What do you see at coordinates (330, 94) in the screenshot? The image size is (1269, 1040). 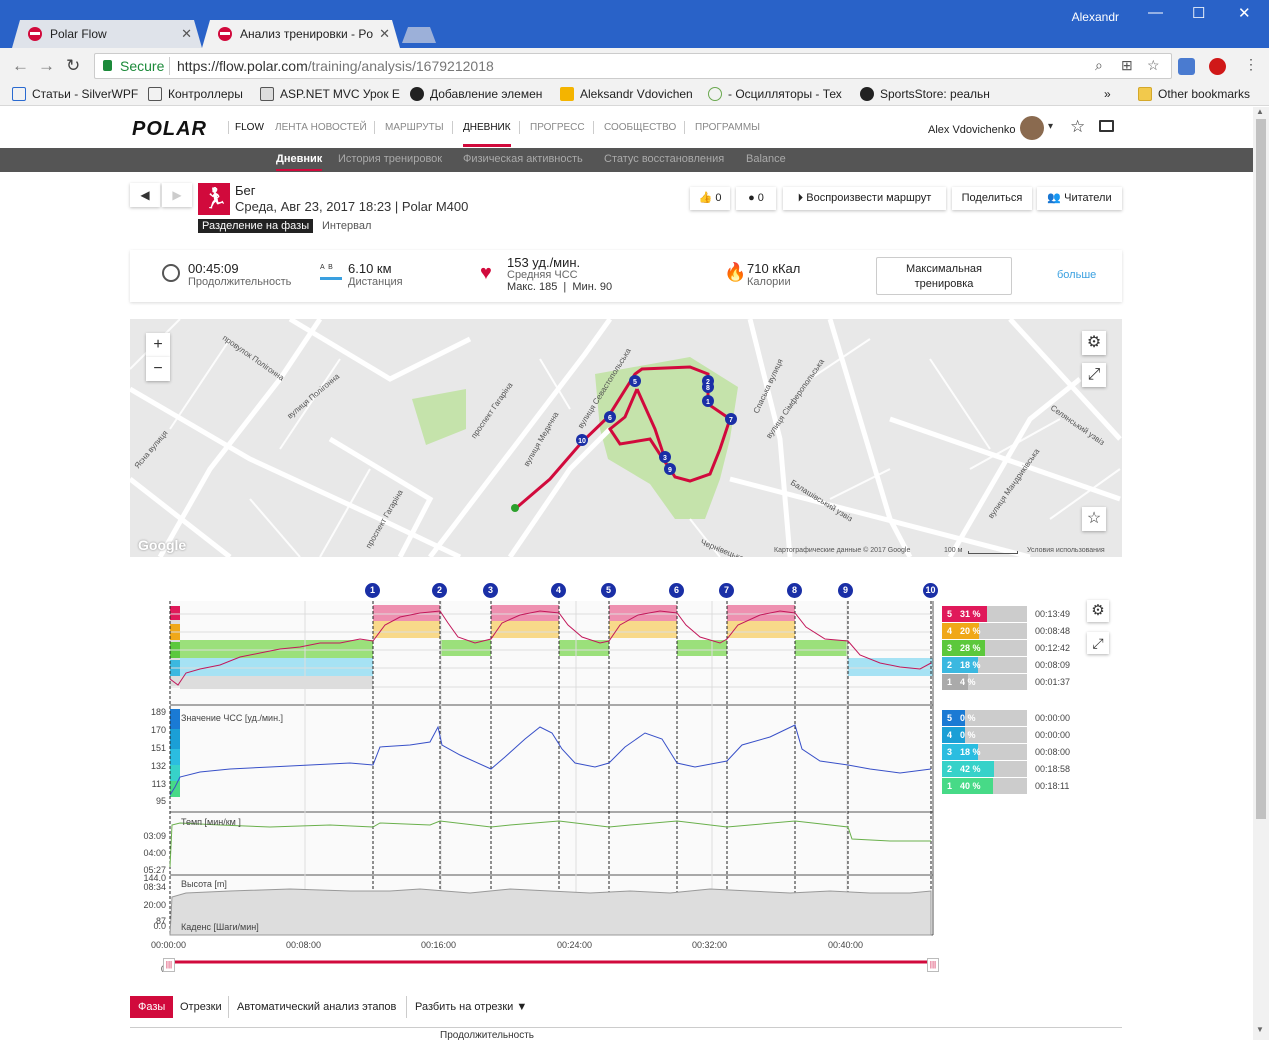 I see `bookmark-item: ASP.NET MVC Урок Е` at bounding box center [330, 94].